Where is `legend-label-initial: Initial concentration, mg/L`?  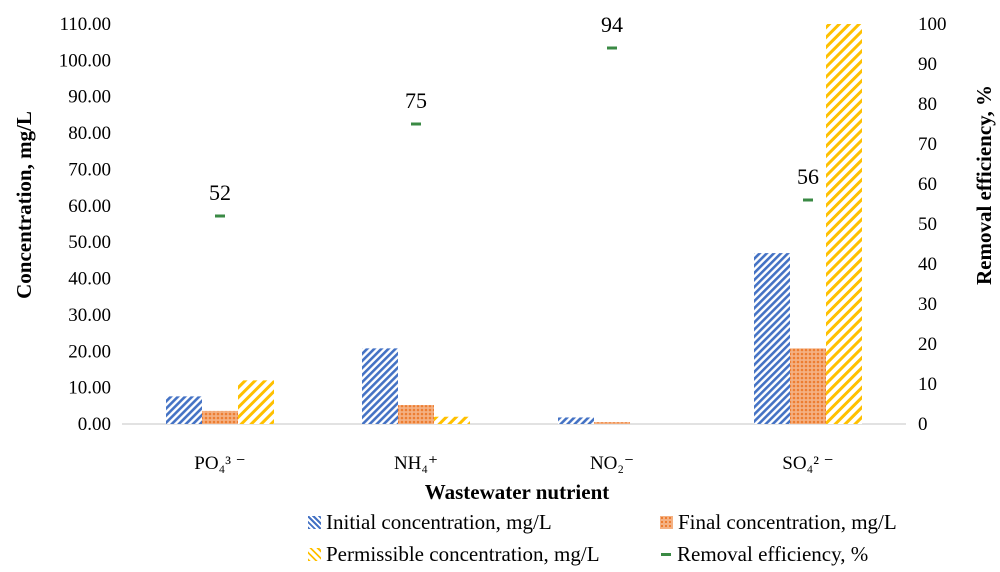
legend-label-initial: Initial concentration, mg/L is located at coordinates (439, 522).